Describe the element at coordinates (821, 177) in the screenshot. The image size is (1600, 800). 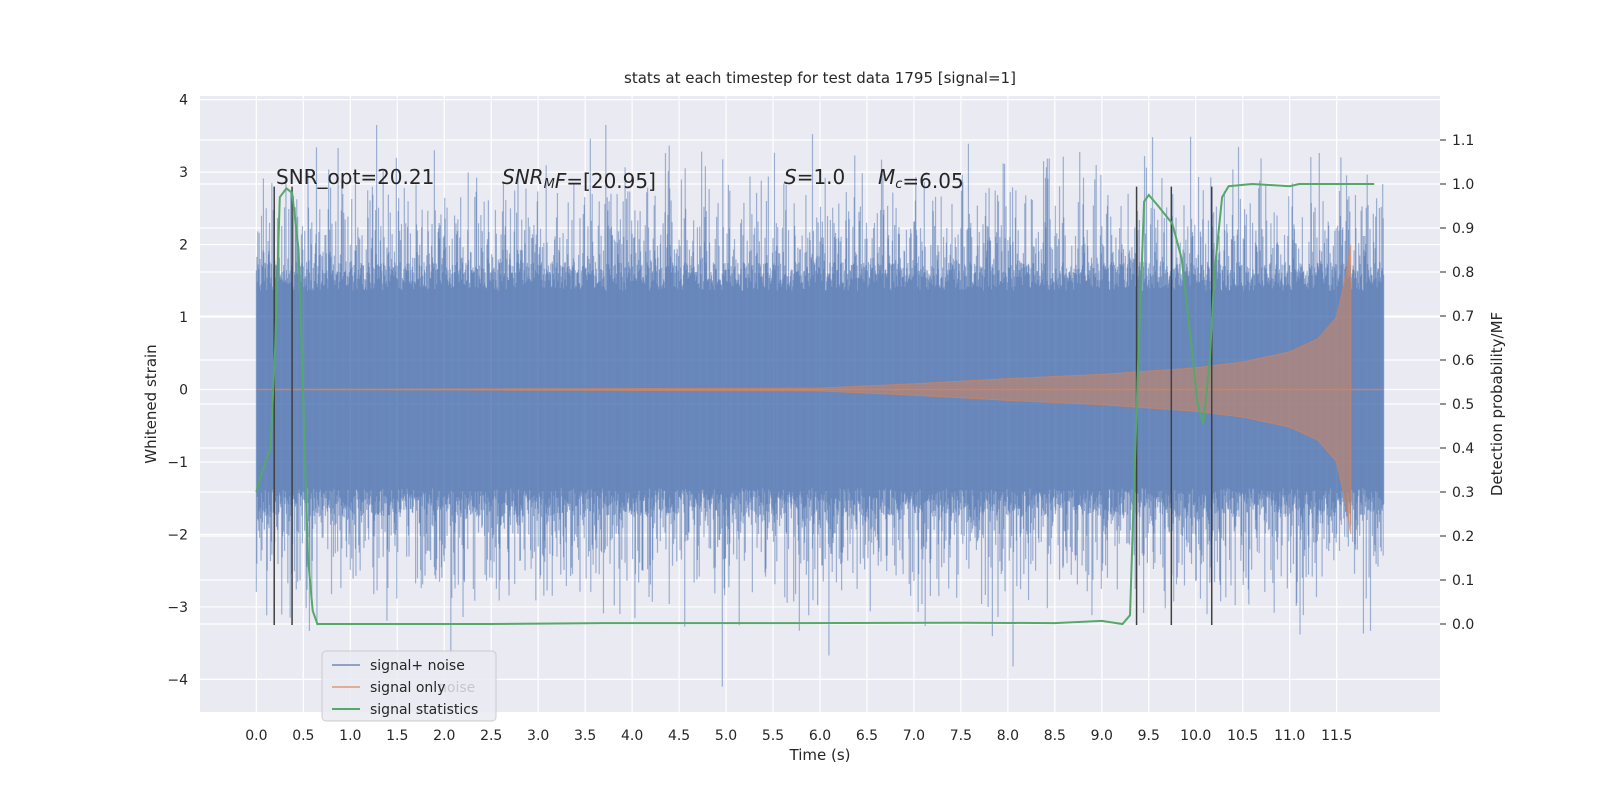
I see `annotation-part: =1.0` at that location.